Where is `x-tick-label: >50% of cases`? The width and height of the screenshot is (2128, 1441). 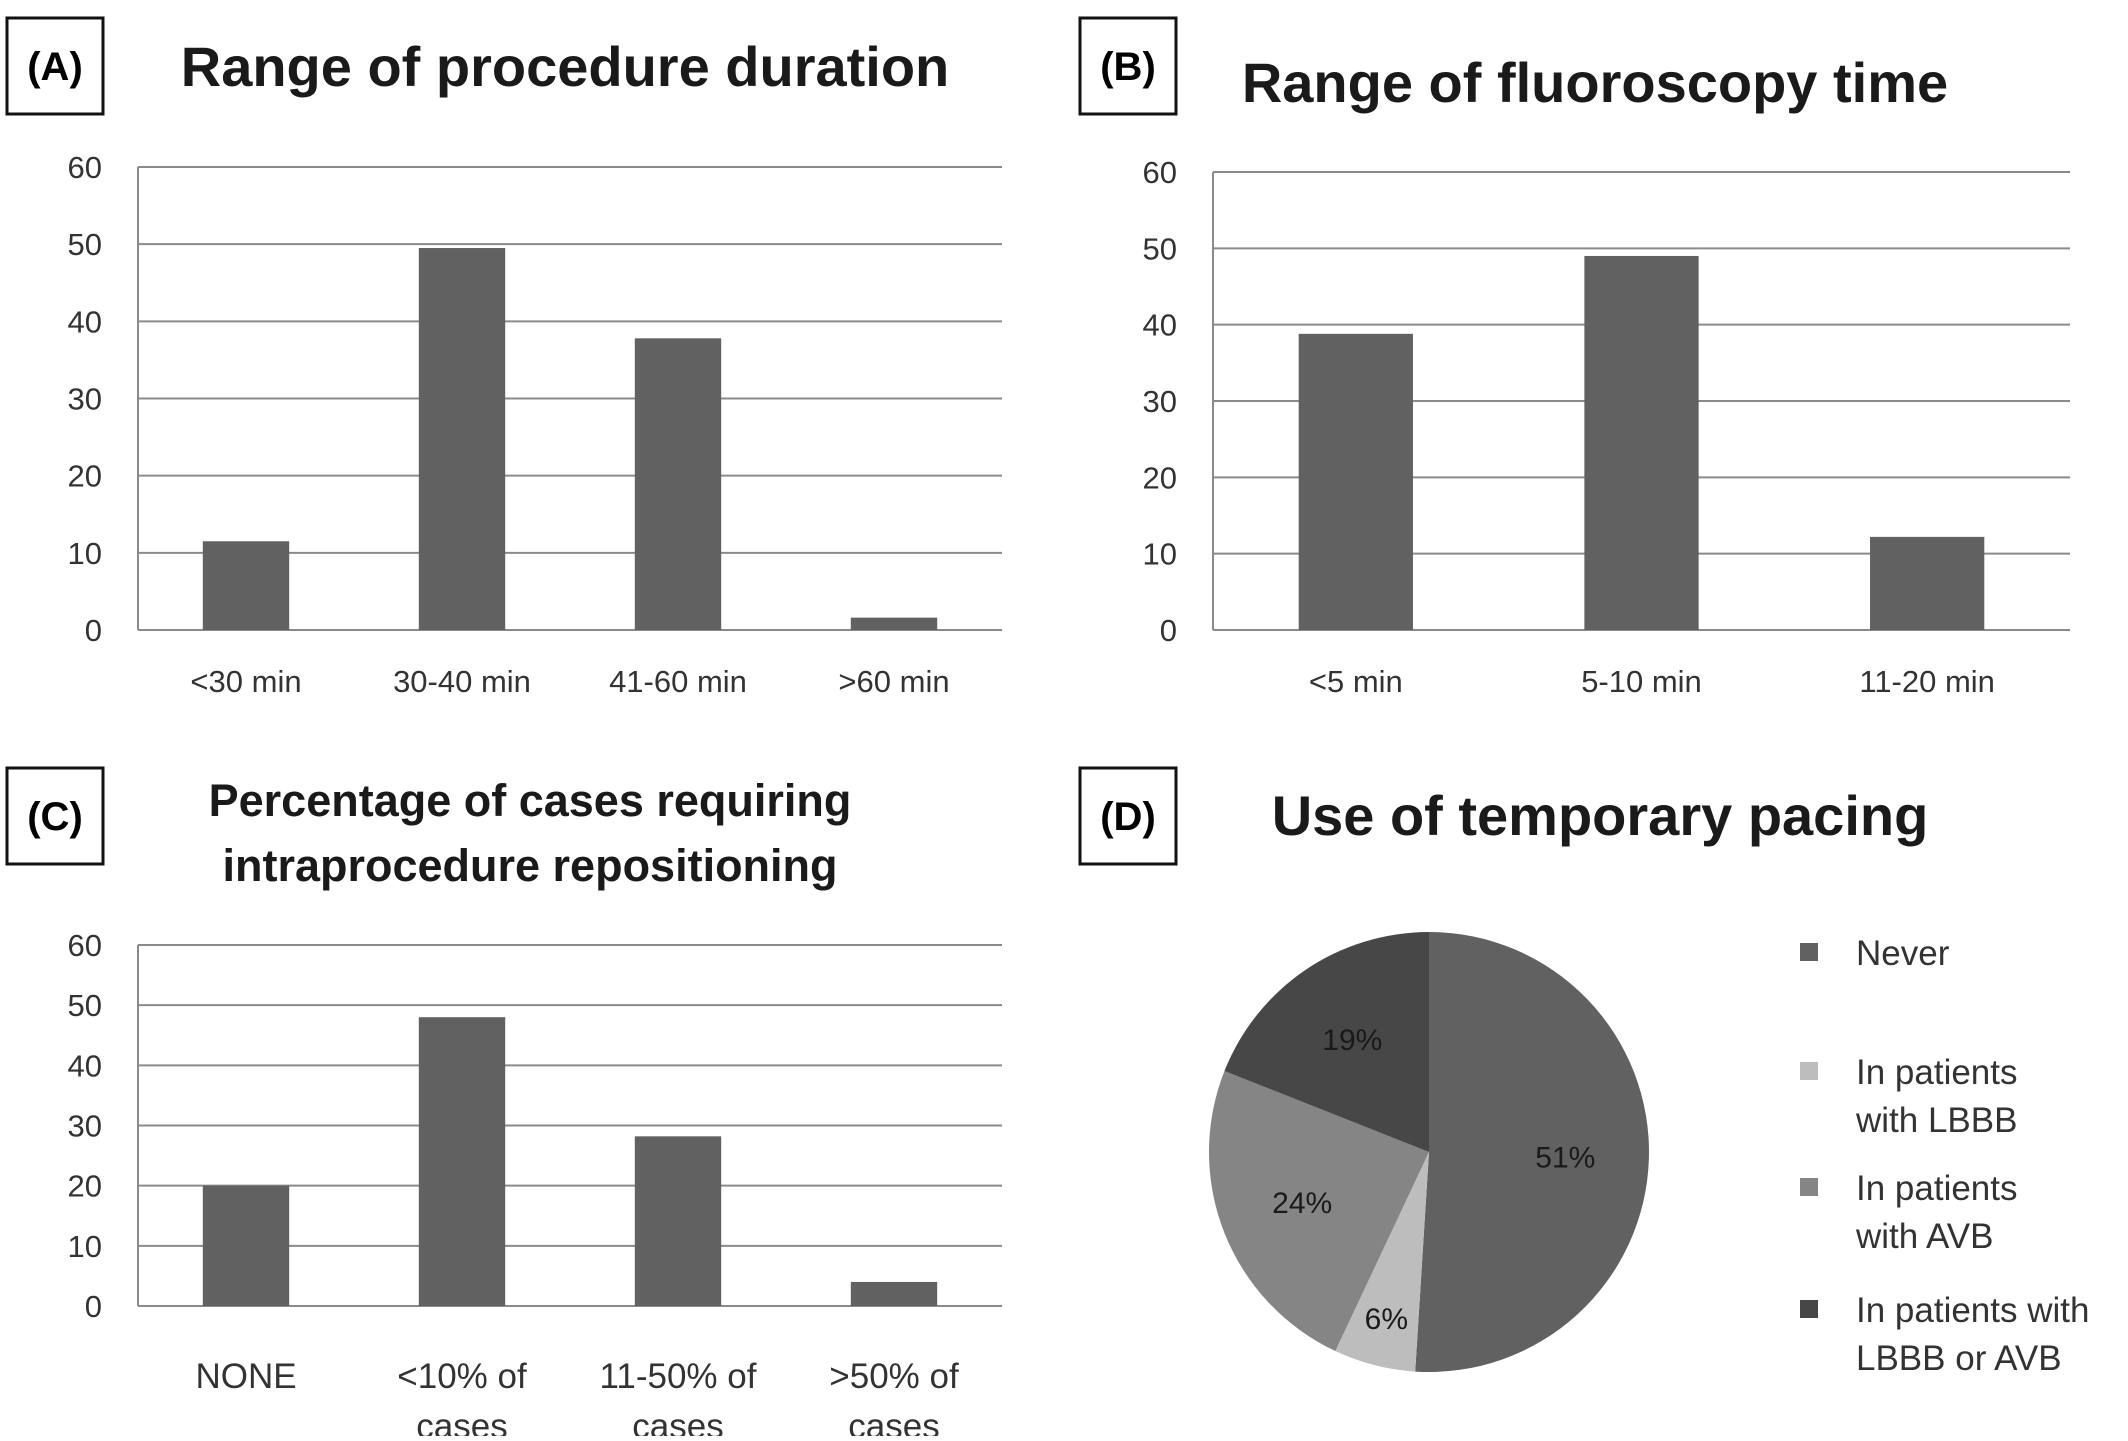
x-tick-label: >50% of cases is located at coordinates (894, 1396).